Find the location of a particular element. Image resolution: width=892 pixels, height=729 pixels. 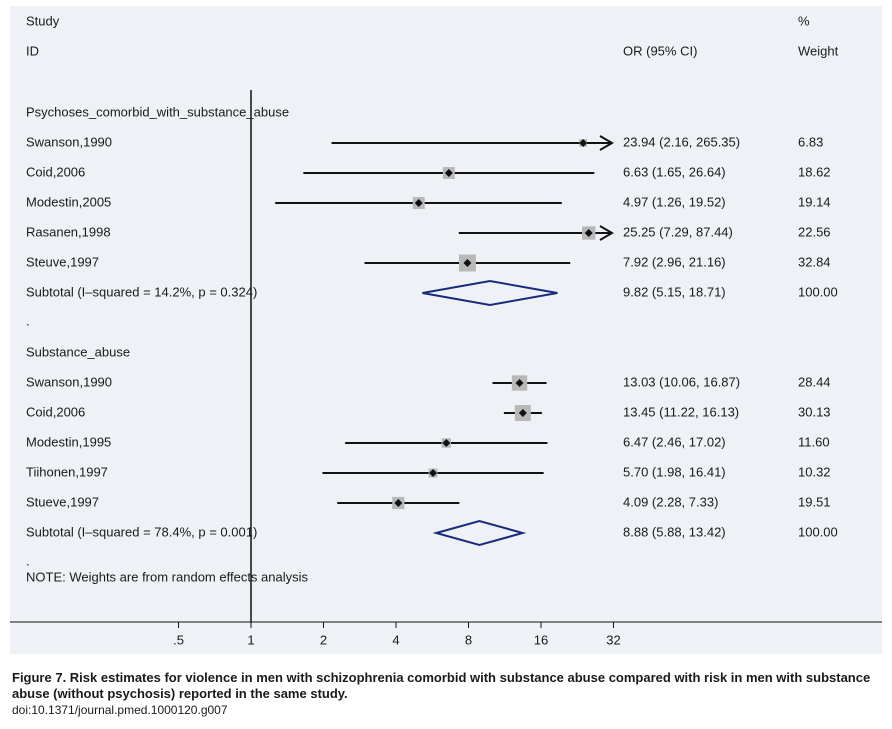

caption-doi: doi:10.1371/journal.pmed.1000120.g007 is located at coordinates (120, 710).